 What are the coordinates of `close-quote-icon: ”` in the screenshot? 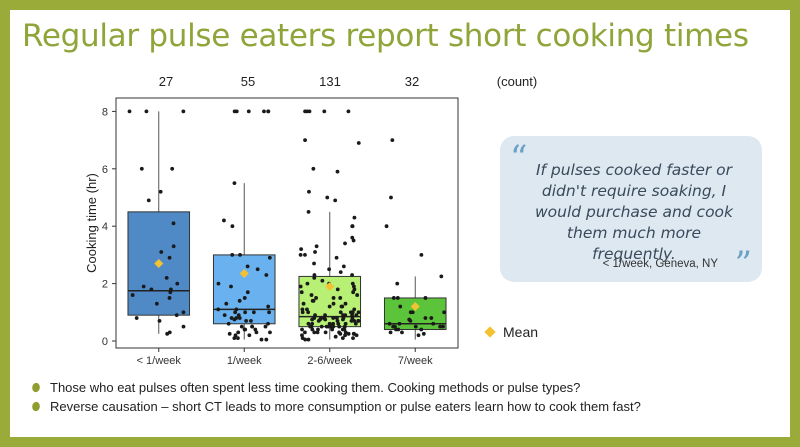 It's located at (743, 264).